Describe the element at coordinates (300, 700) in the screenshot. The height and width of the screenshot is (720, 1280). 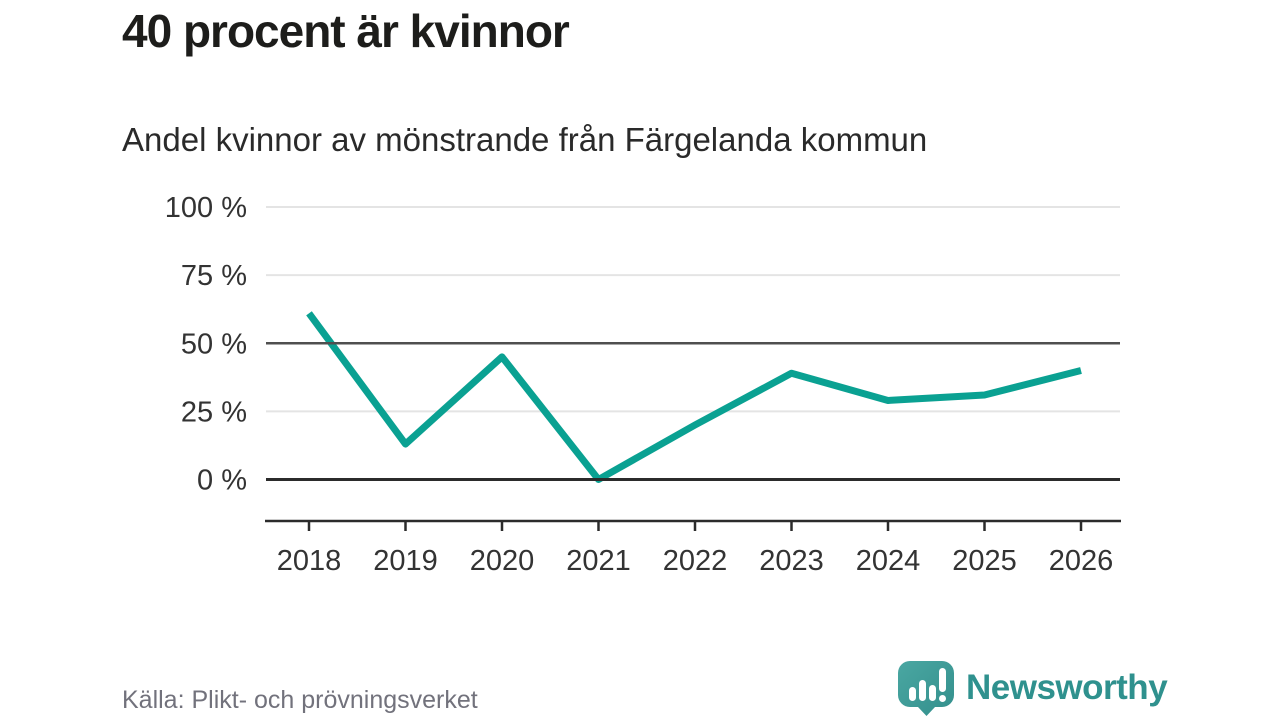
I see `source-note: Källa: Plikt- och prövningsverket` at that location.